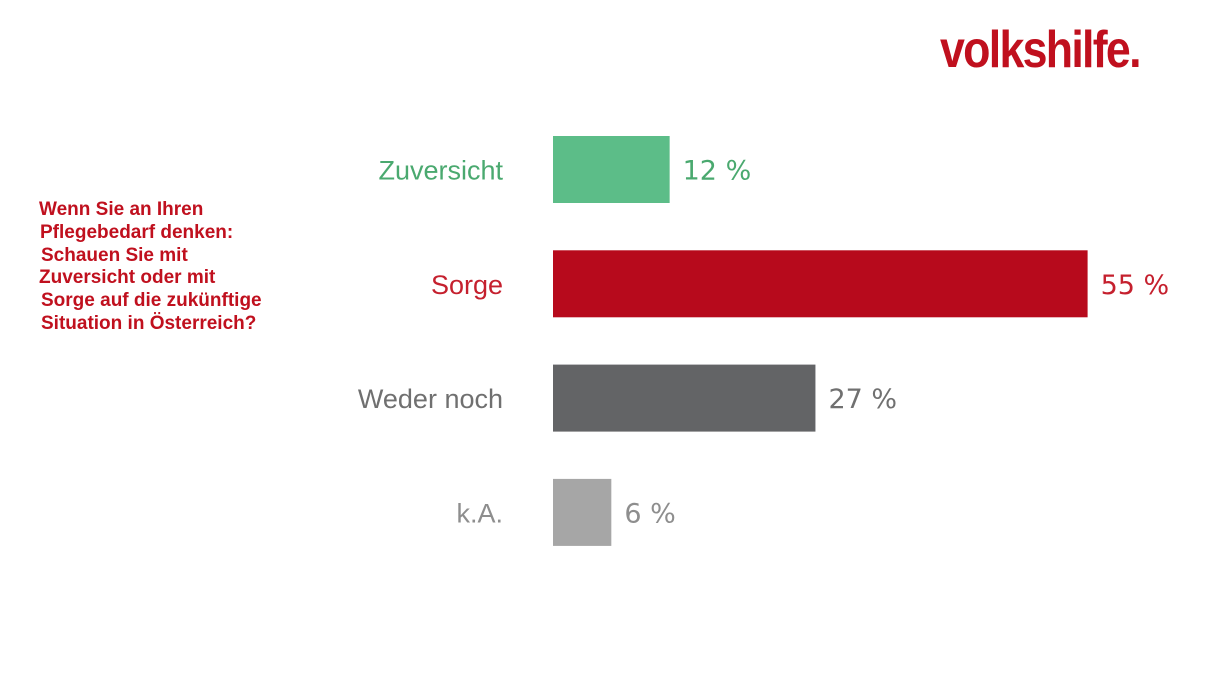  Describe the element at coordinates (649, 513) in the screenshot. I see `value-label: 6 %` at that location.